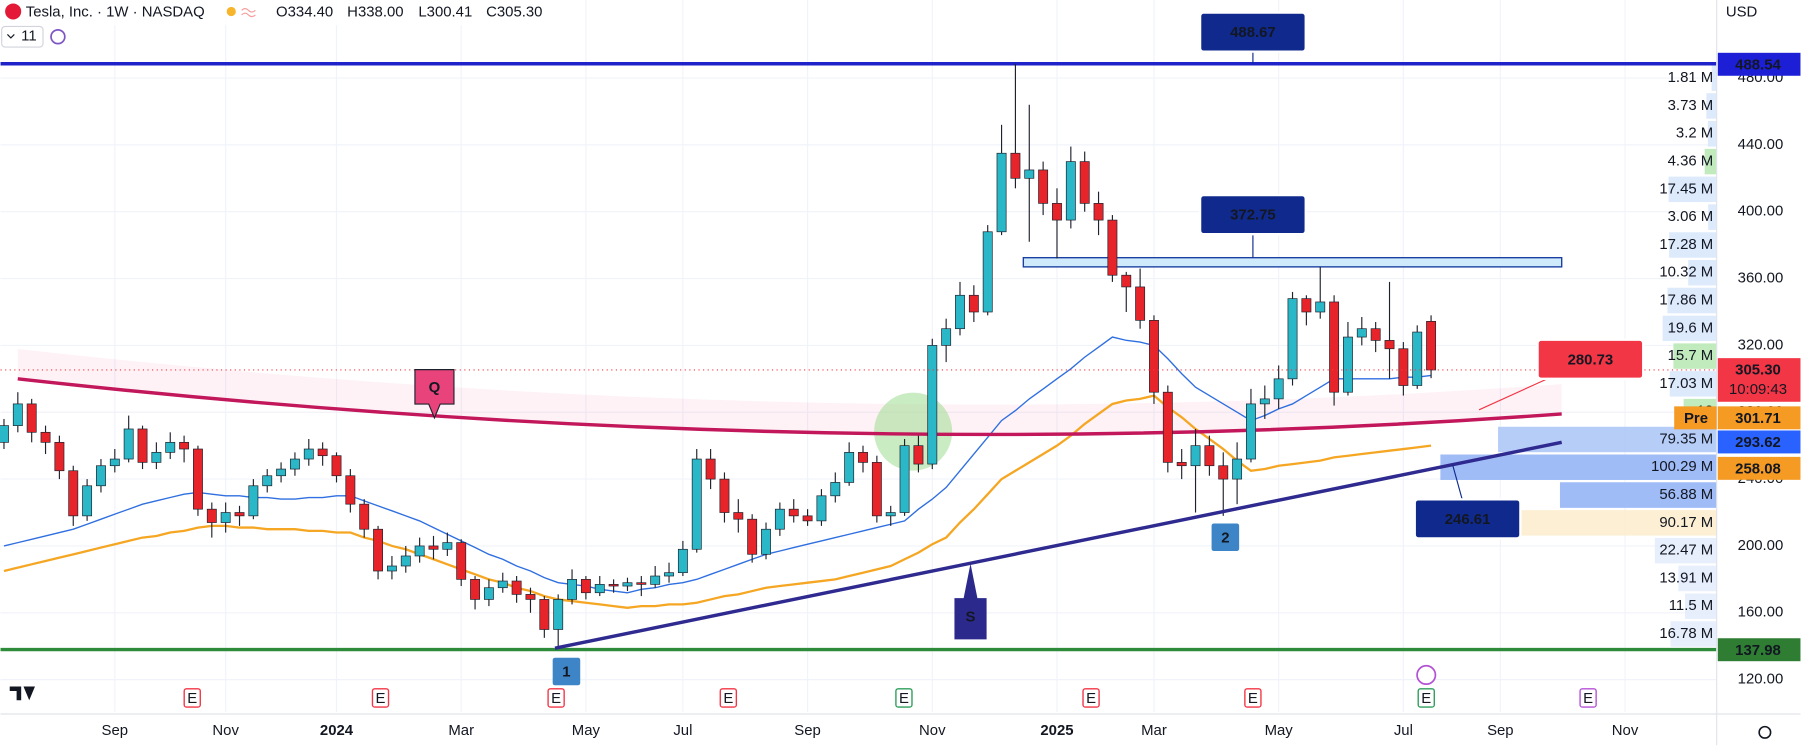  I want to click on volume-profile-label: 1.81 M, so click(1691, 77).